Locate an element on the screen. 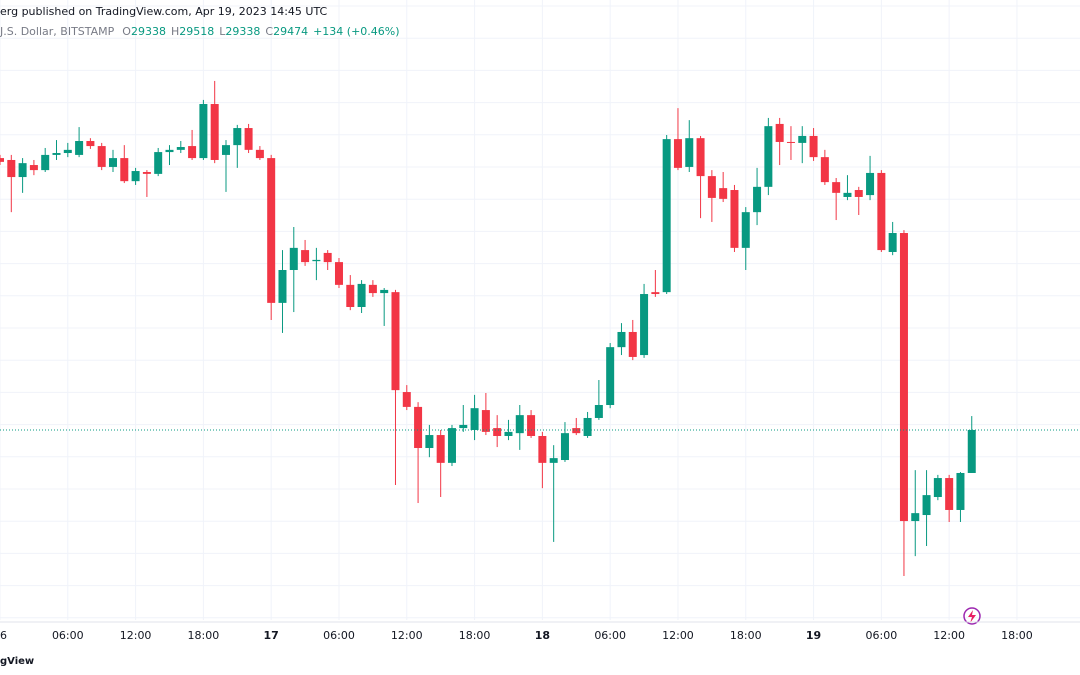  icon-bolt is located at coordinates (972, 616).